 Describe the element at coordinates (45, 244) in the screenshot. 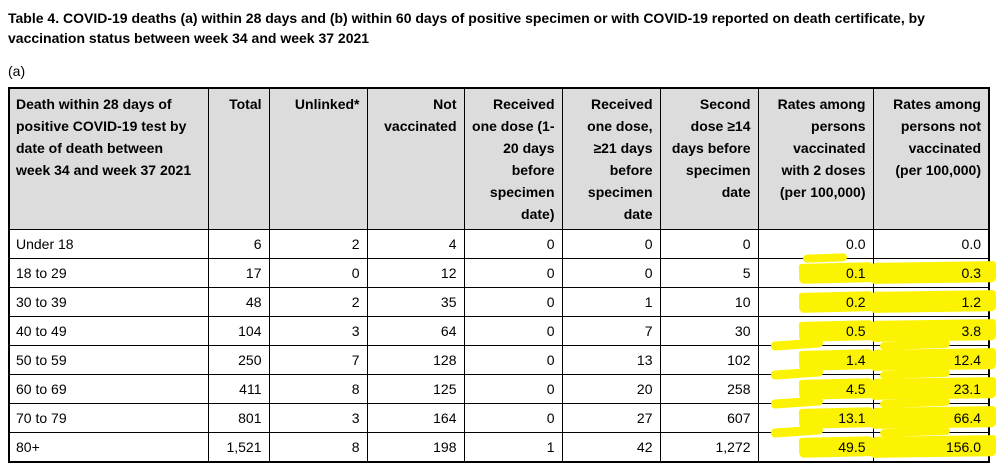

I see `age-group-text: Under 18` at that location.